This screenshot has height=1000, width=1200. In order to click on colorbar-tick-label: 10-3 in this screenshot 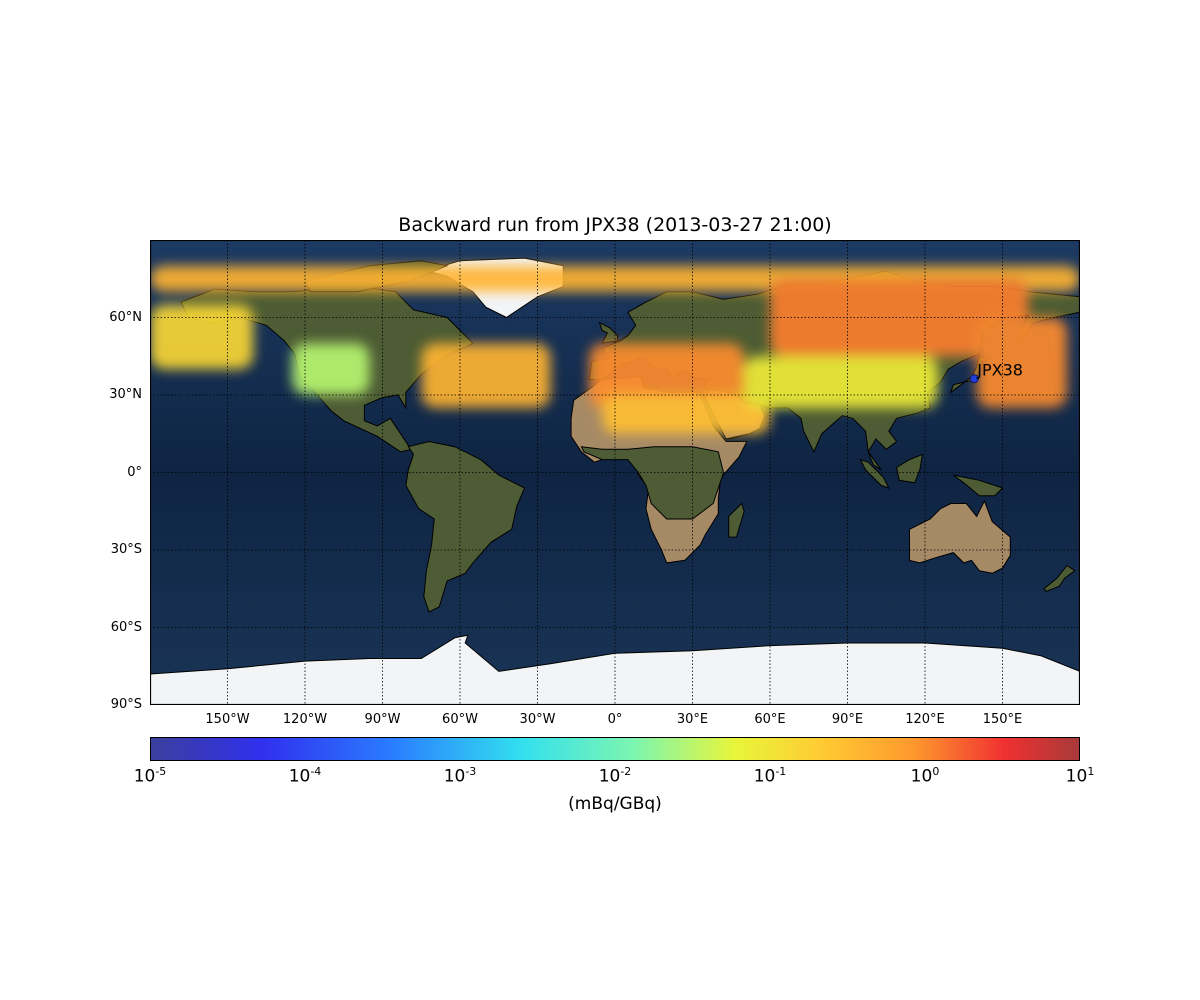, I will do `click(460, 776)`.